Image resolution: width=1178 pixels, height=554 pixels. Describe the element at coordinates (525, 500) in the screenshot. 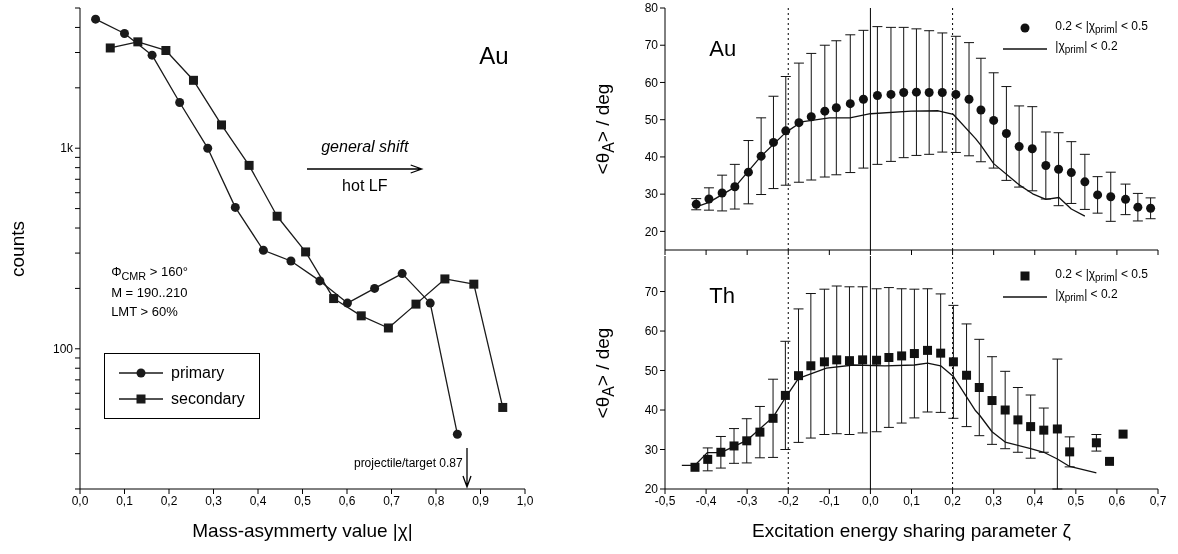

I see `x-tick-label: 1,0` at that location.